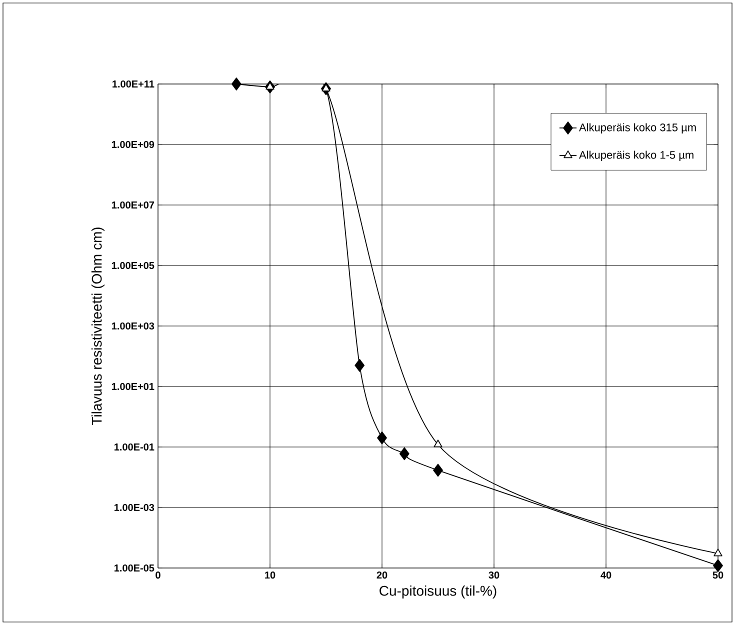 The height and width of the screenshot is (625, 735). I want to click on y-tick-label: 1.00E+01, so click(133, 386).